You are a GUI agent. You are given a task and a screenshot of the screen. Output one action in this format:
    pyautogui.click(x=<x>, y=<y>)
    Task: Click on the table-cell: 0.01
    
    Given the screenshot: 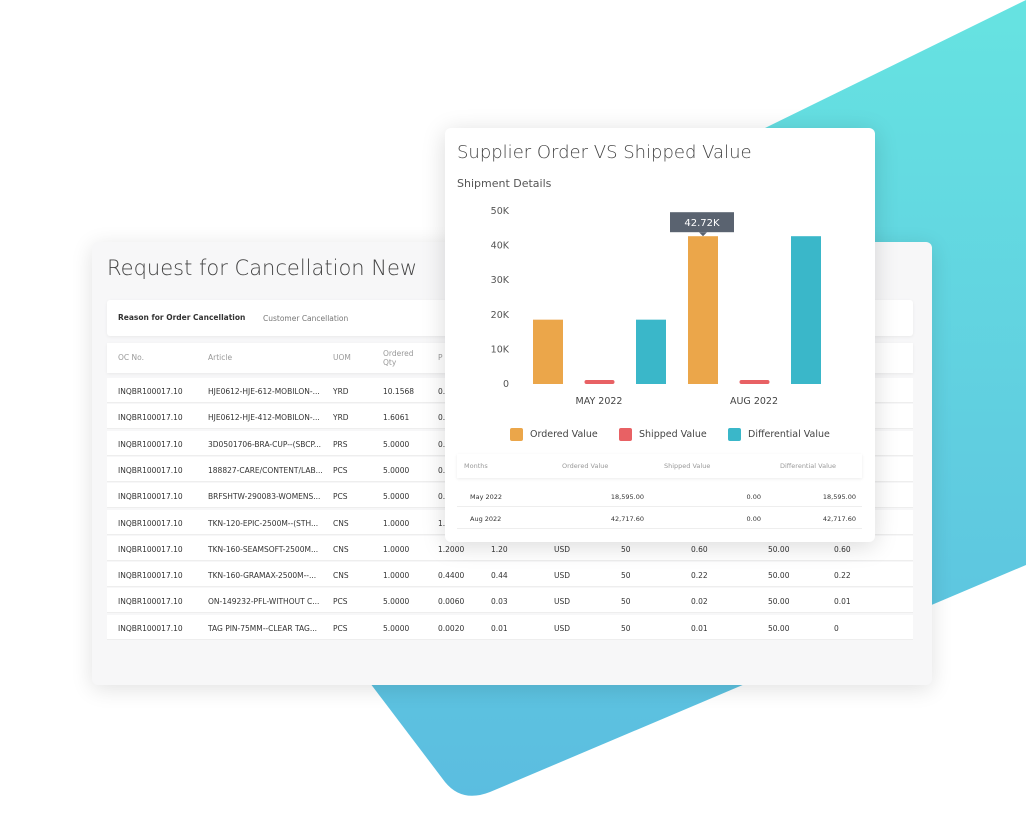 What is the action you would take?
    pyautogui.click(x=699, y=628)
    